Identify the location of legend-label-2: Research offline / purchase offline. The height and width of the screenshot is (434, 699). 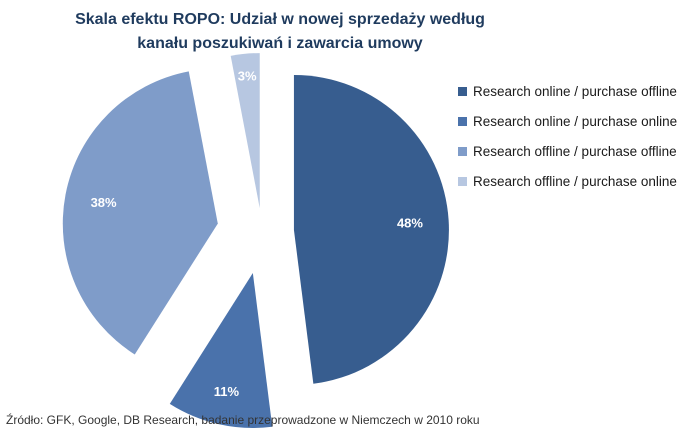
(575, 151).